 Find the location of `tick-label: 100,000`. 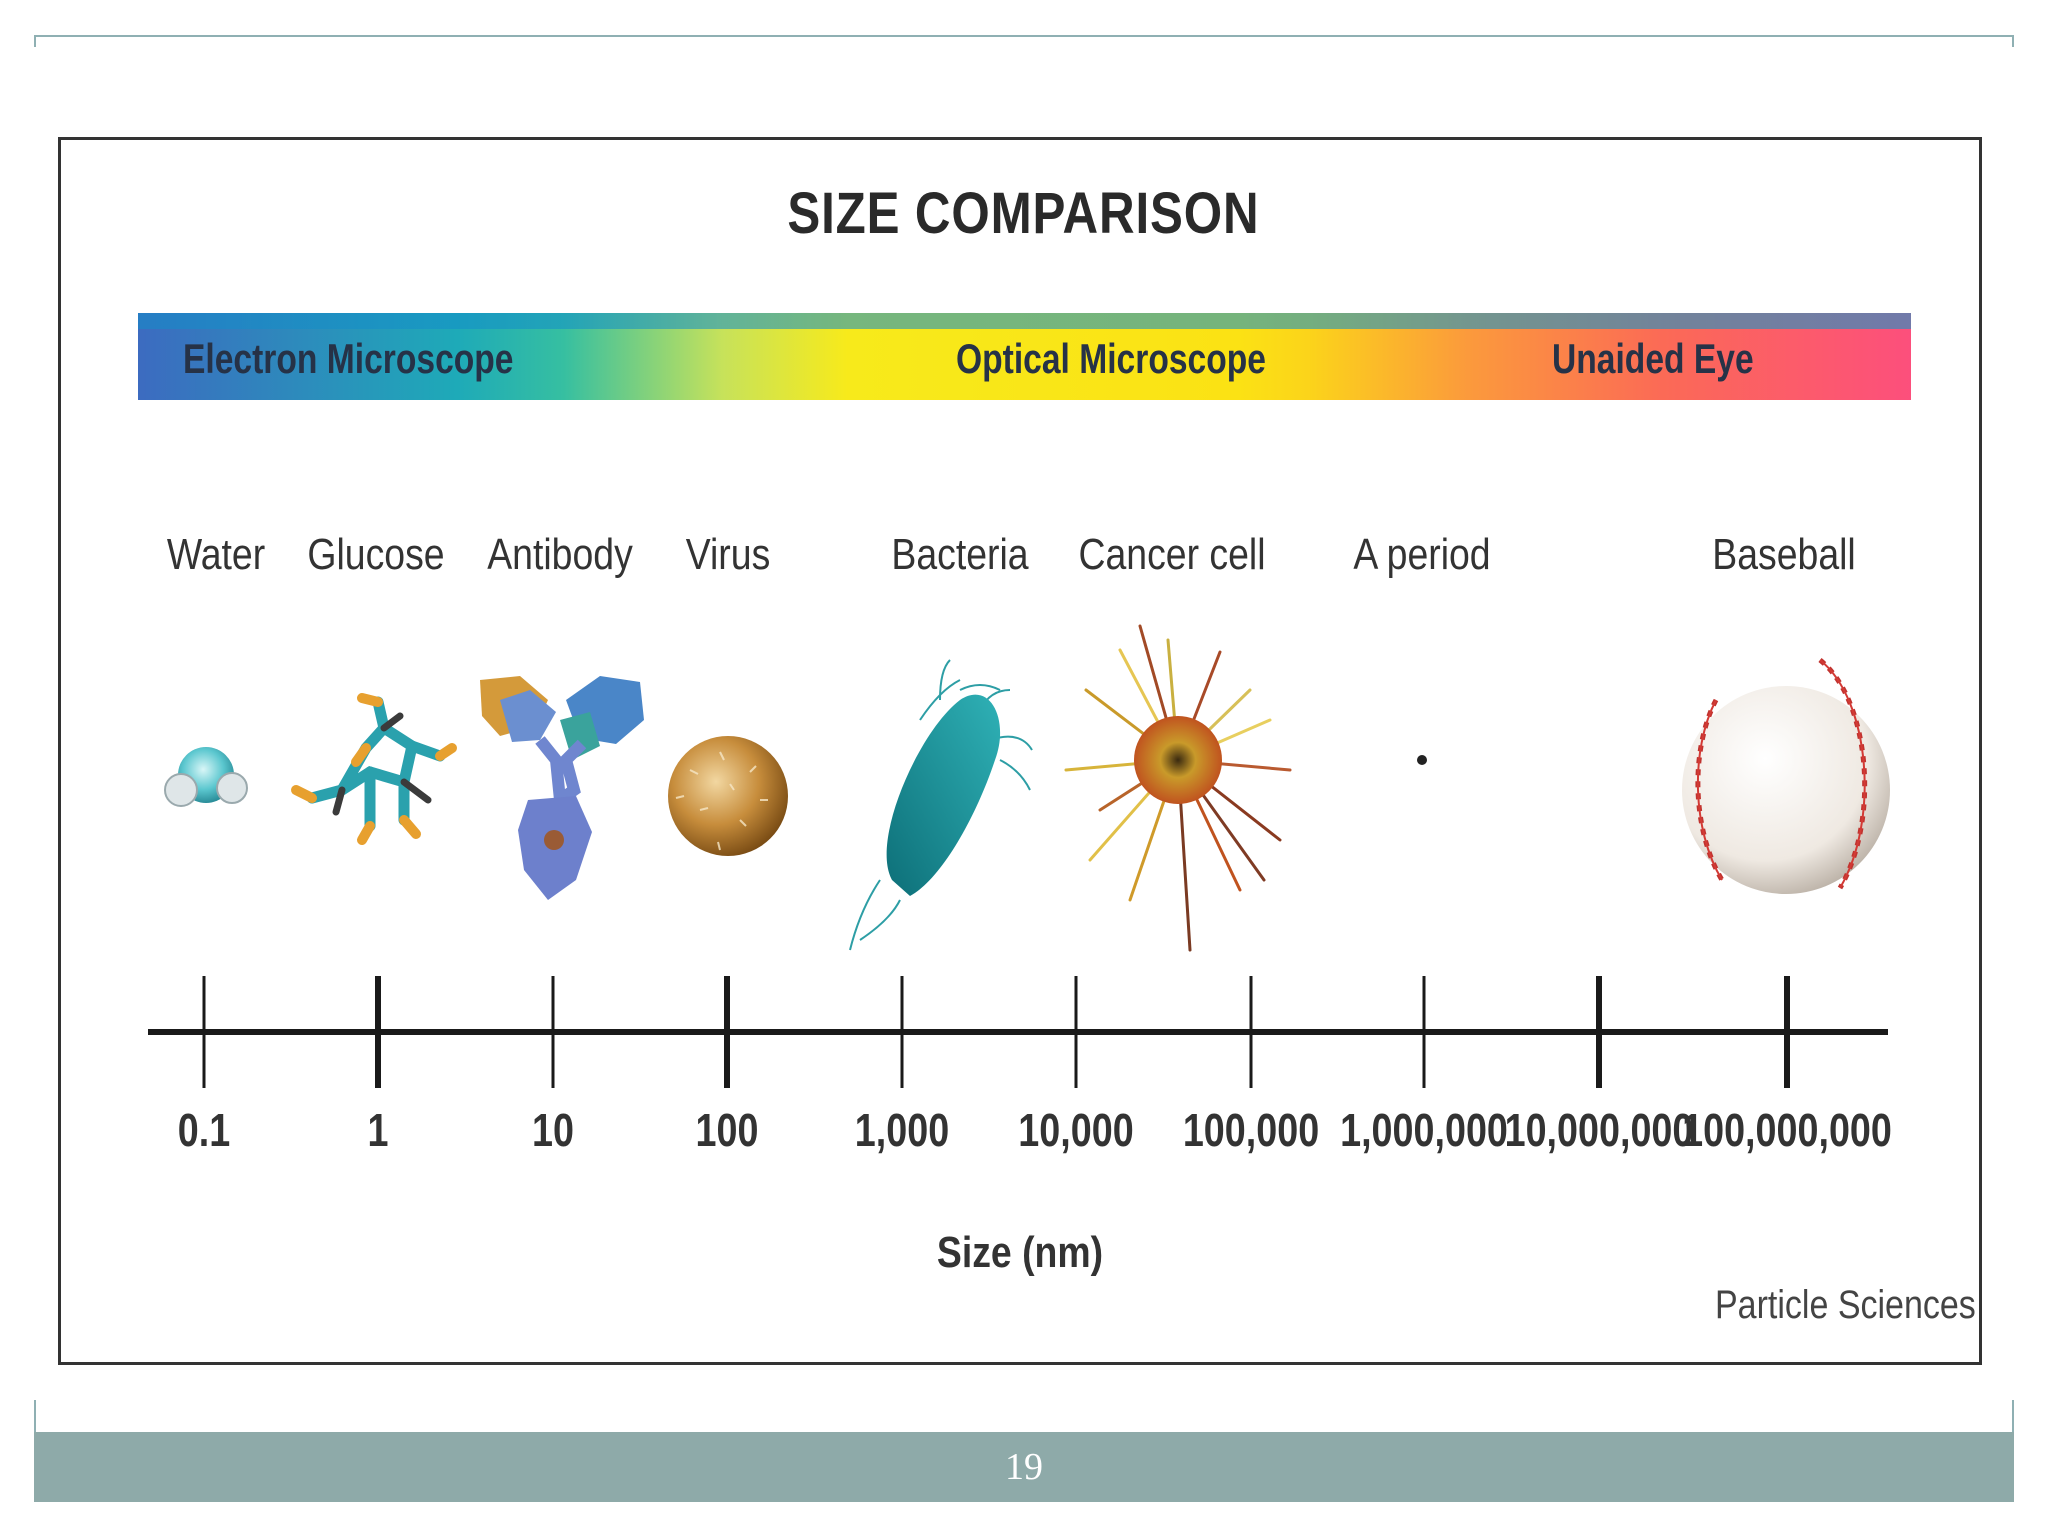

tick-label: 100,000 is located at coordinates (1251, 1130).